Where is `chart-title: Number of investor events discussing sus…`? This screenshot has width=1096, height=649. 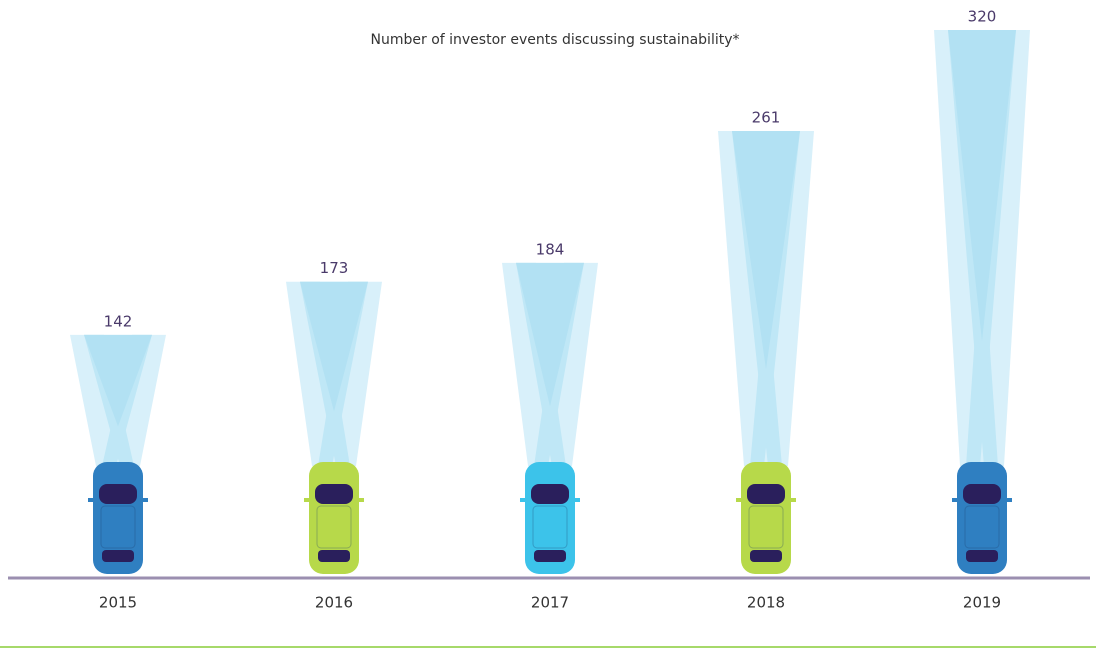 chart-title: Number of investor events discussing sus… is located at coordinates (555, 40).